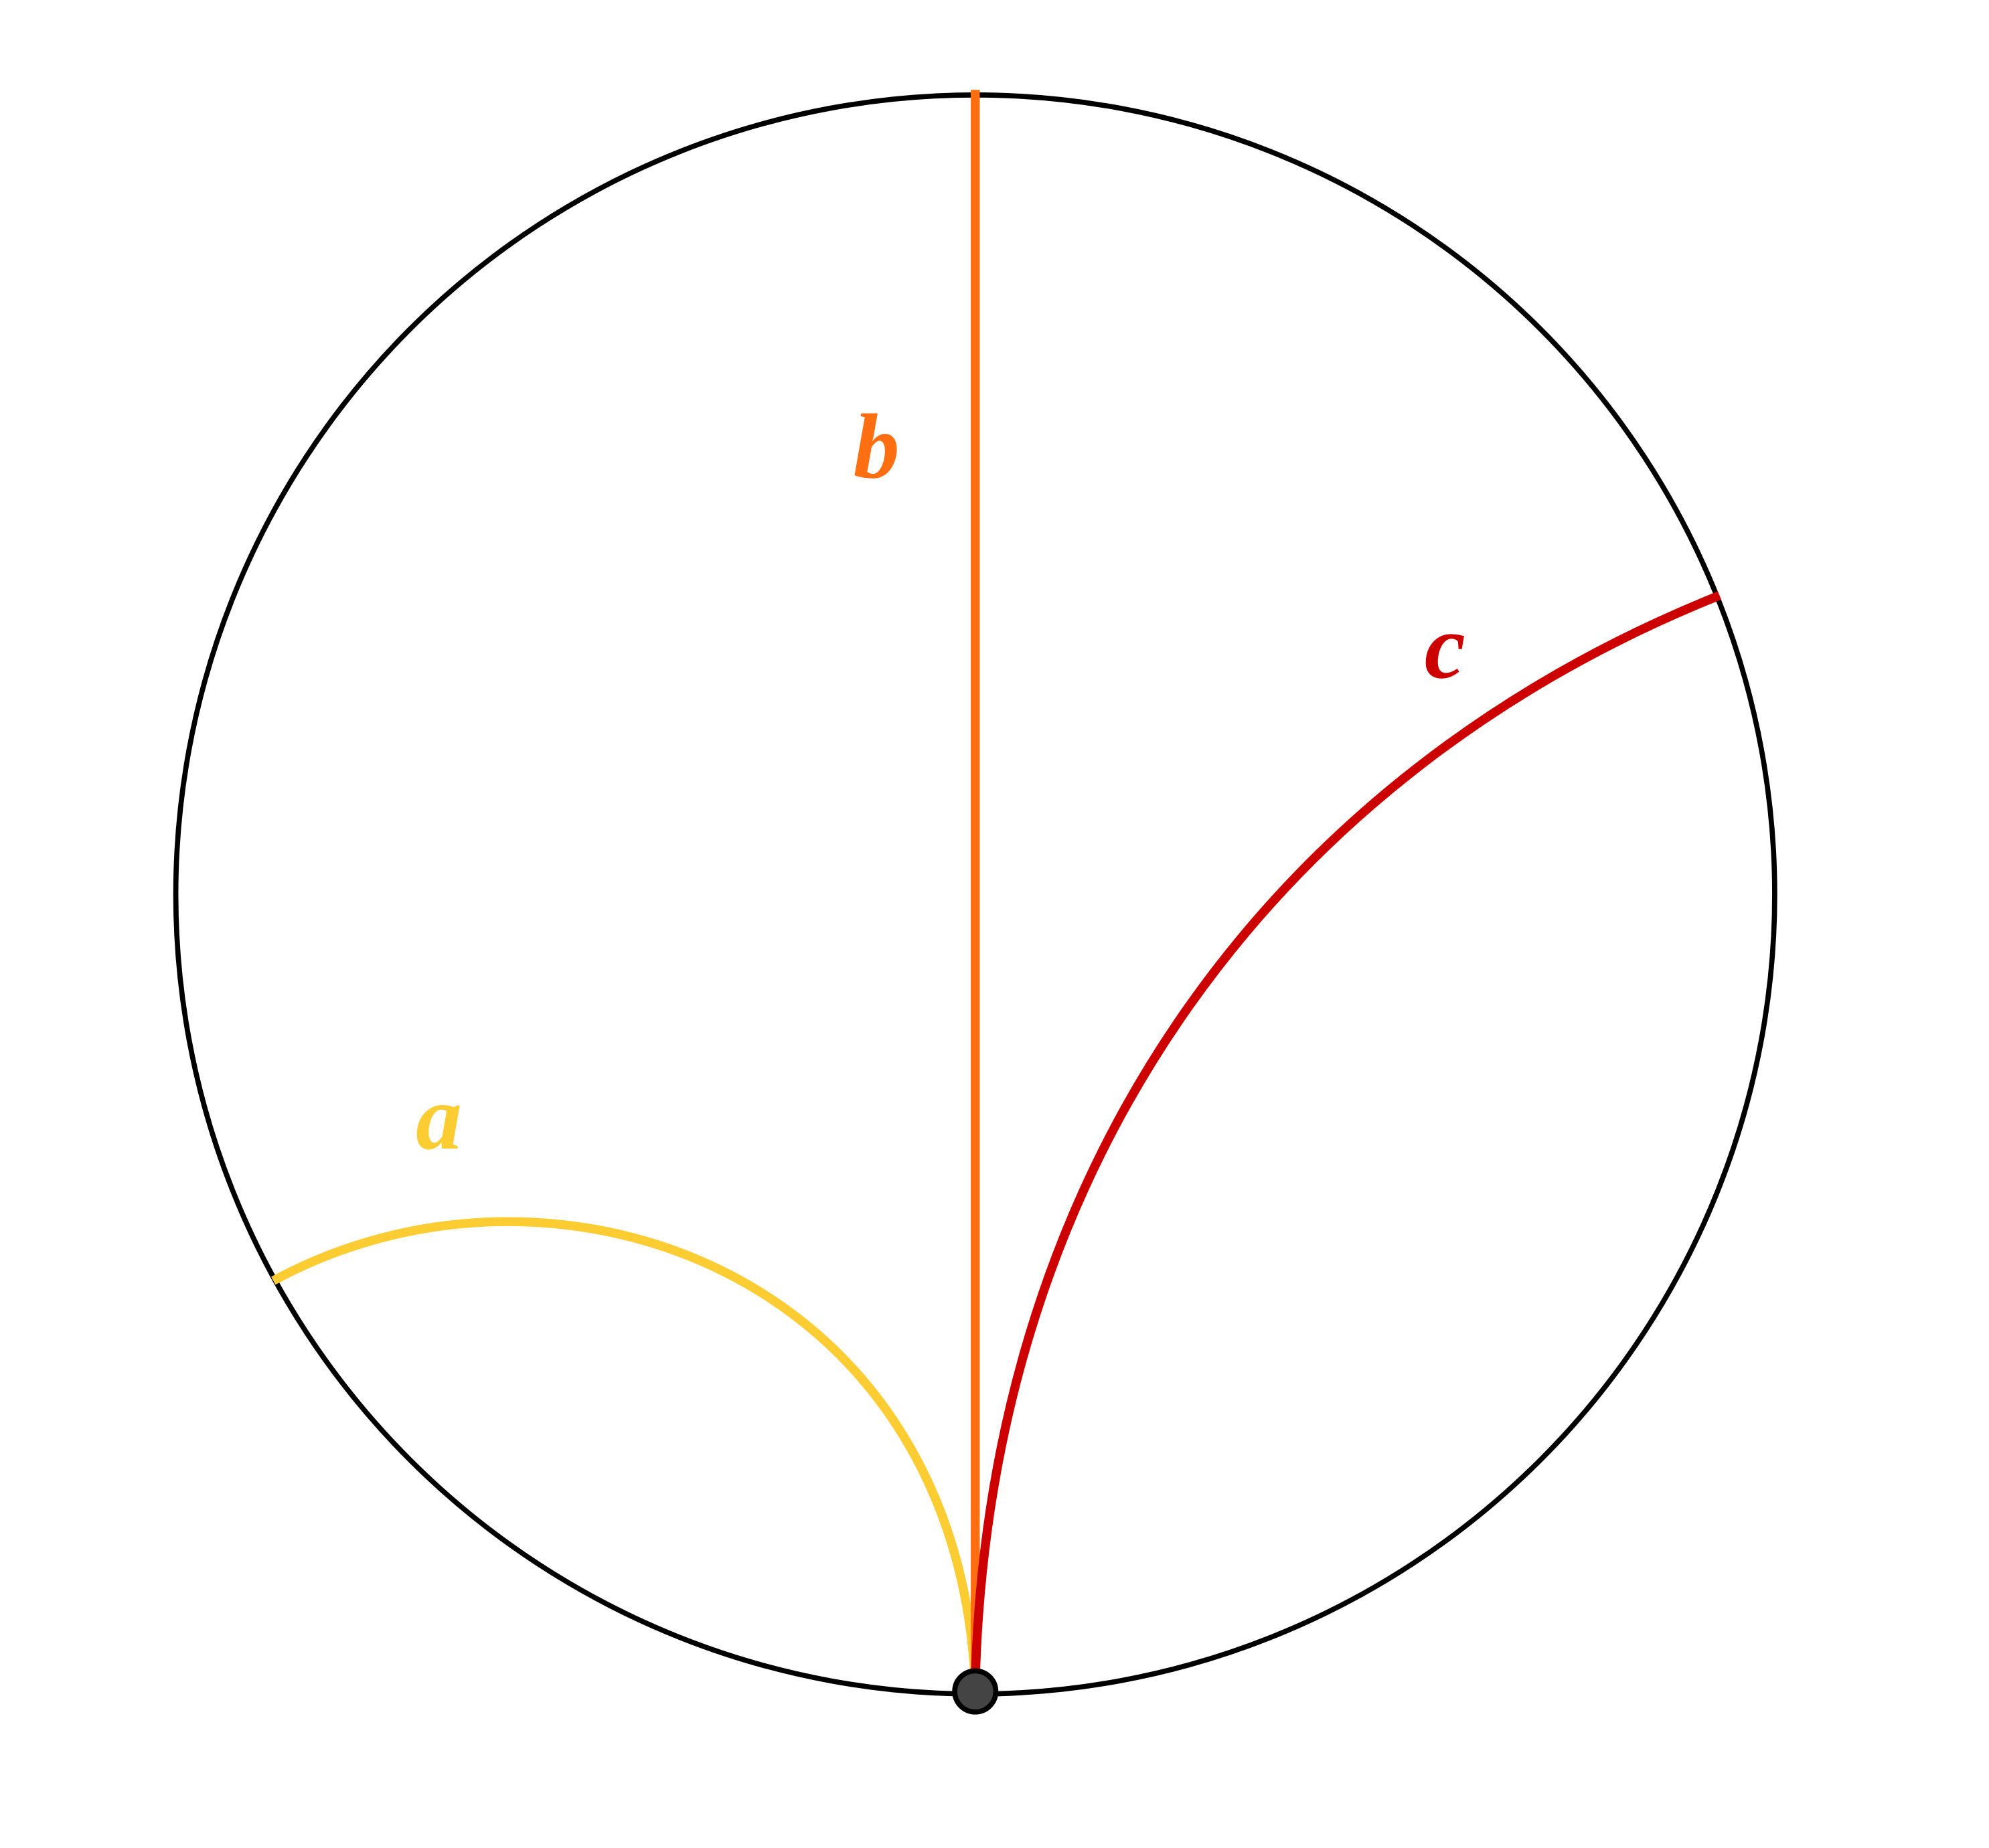 This screenshot has width=1989, height=1848. What do you see at coordinates (877, 446) in the screenshot?
I see `label-b: b` at bounding box center [877, 446].